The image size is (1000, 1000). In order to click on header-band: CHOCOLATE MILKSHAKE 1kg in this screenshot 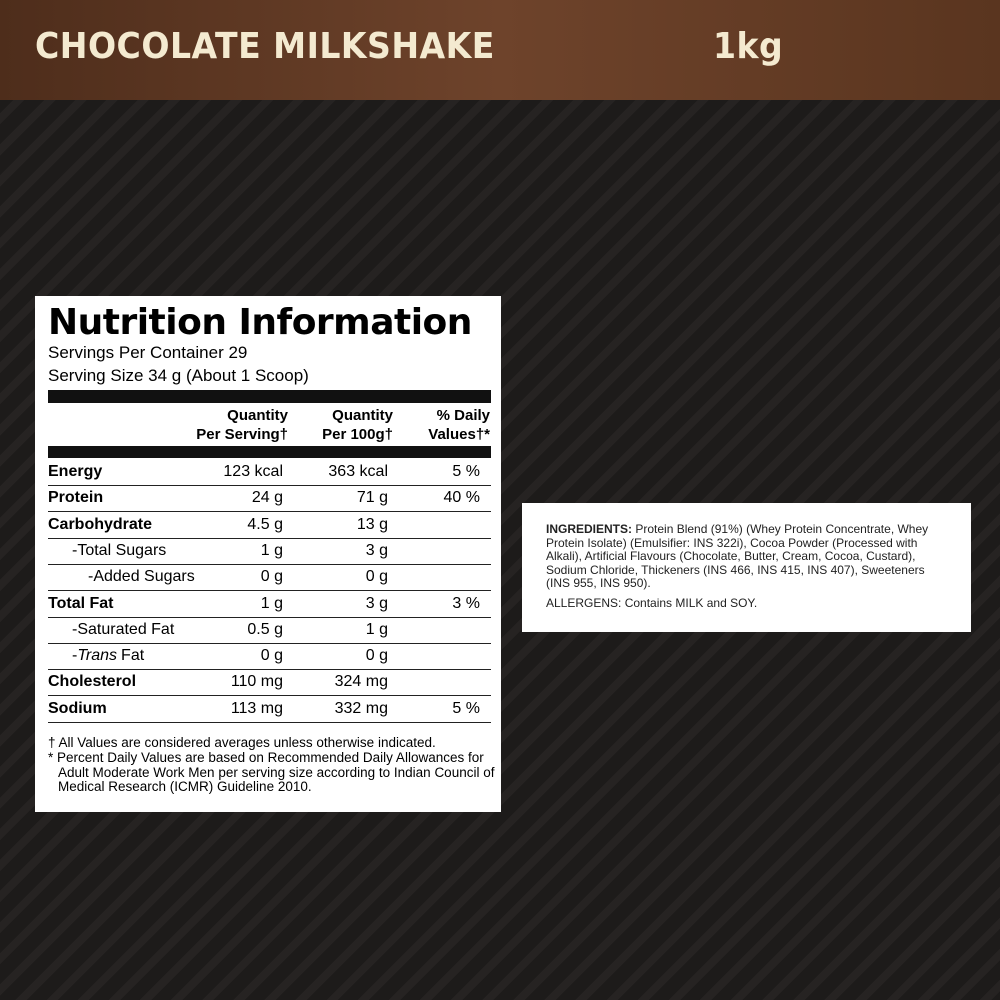, I will do `click(500, 50)`.